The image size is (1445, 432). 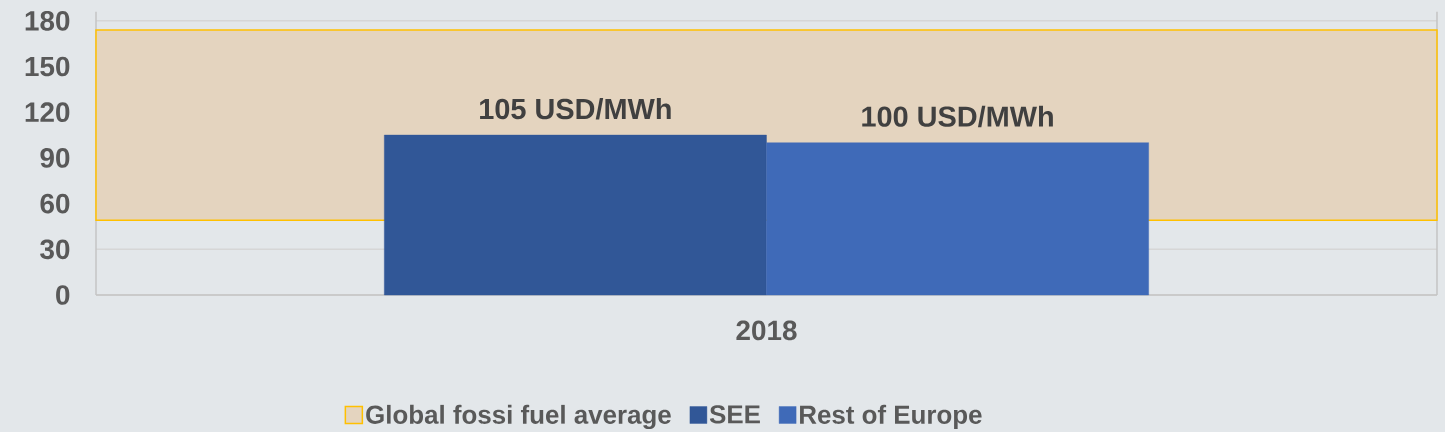 I want to click on y-tick-label: 180, so click(x=47, y=20).